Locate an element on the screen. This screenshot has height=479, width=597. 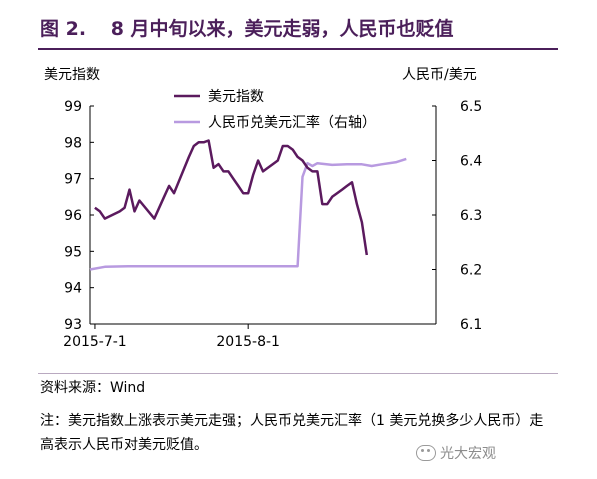
source-text: 资料来源：Wind is located at coordinates (93, 388).